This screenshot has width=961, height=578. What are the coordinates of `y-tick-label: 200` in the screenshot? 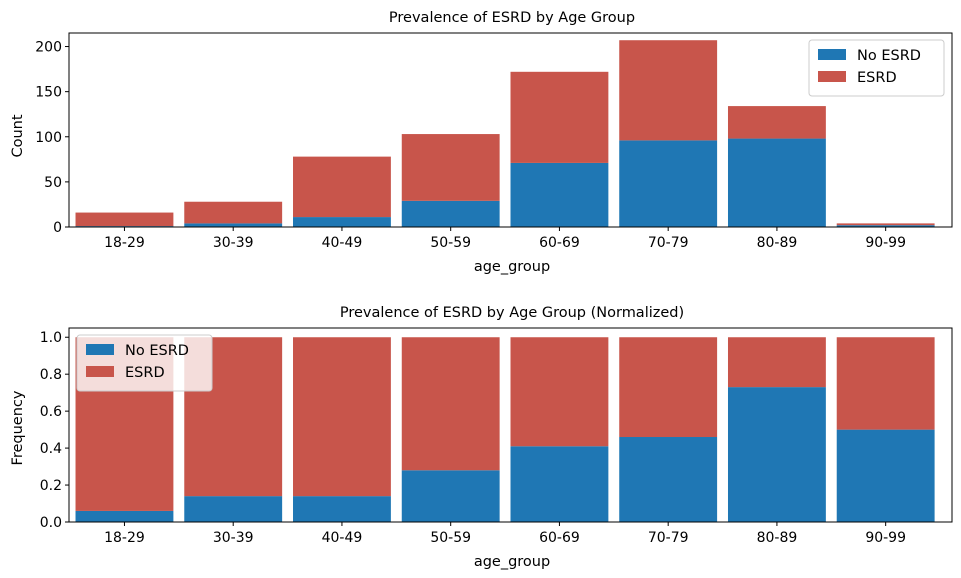 It's located at (48, 48).